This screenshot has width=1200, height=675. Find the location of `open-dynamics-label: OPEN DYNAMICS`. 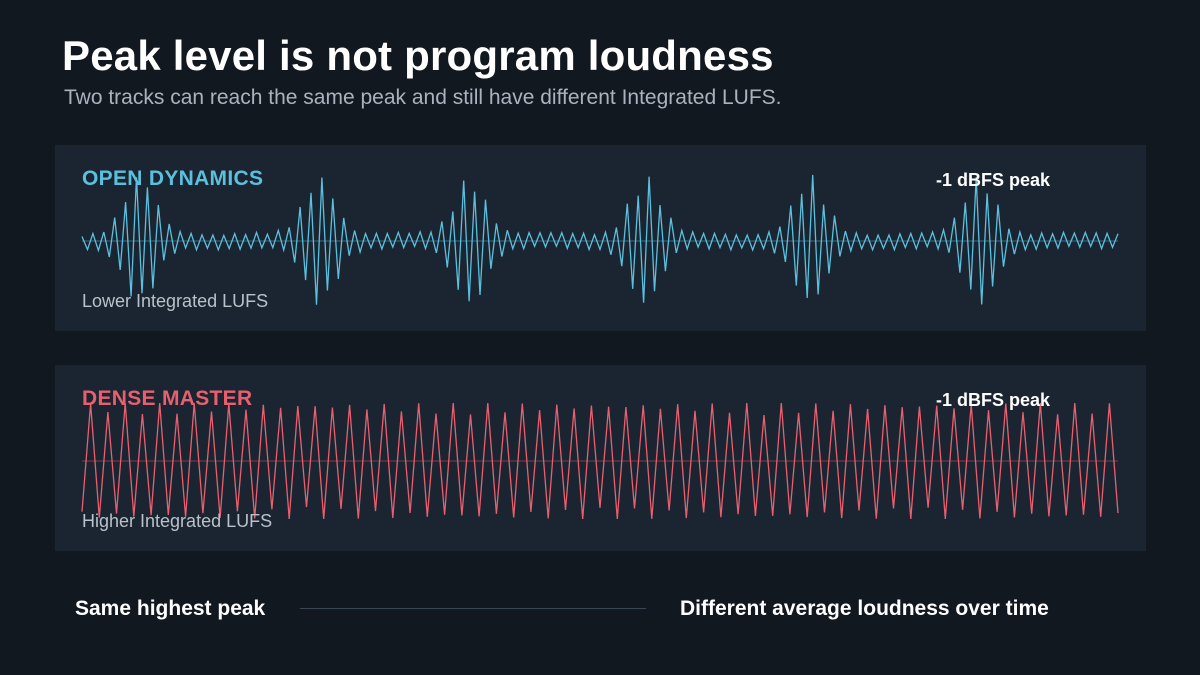

open-dynamics-label: OPEN DYNAMICS is located at coordinates (173, 178).